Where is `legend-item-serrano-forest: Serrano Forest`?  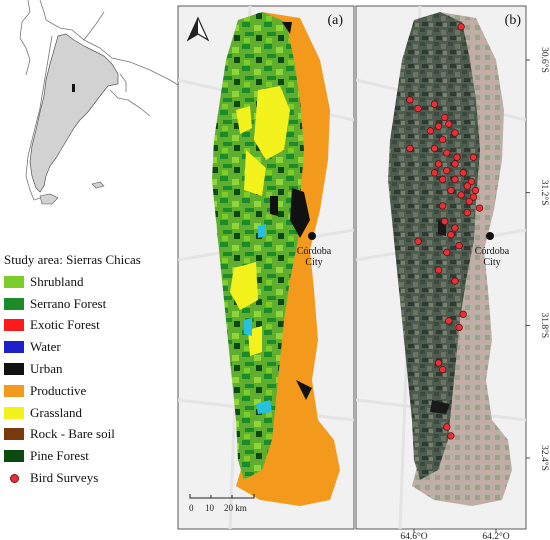 legend-item-serrano-forest: Serrano Forest is located at coordinates (90, 304).